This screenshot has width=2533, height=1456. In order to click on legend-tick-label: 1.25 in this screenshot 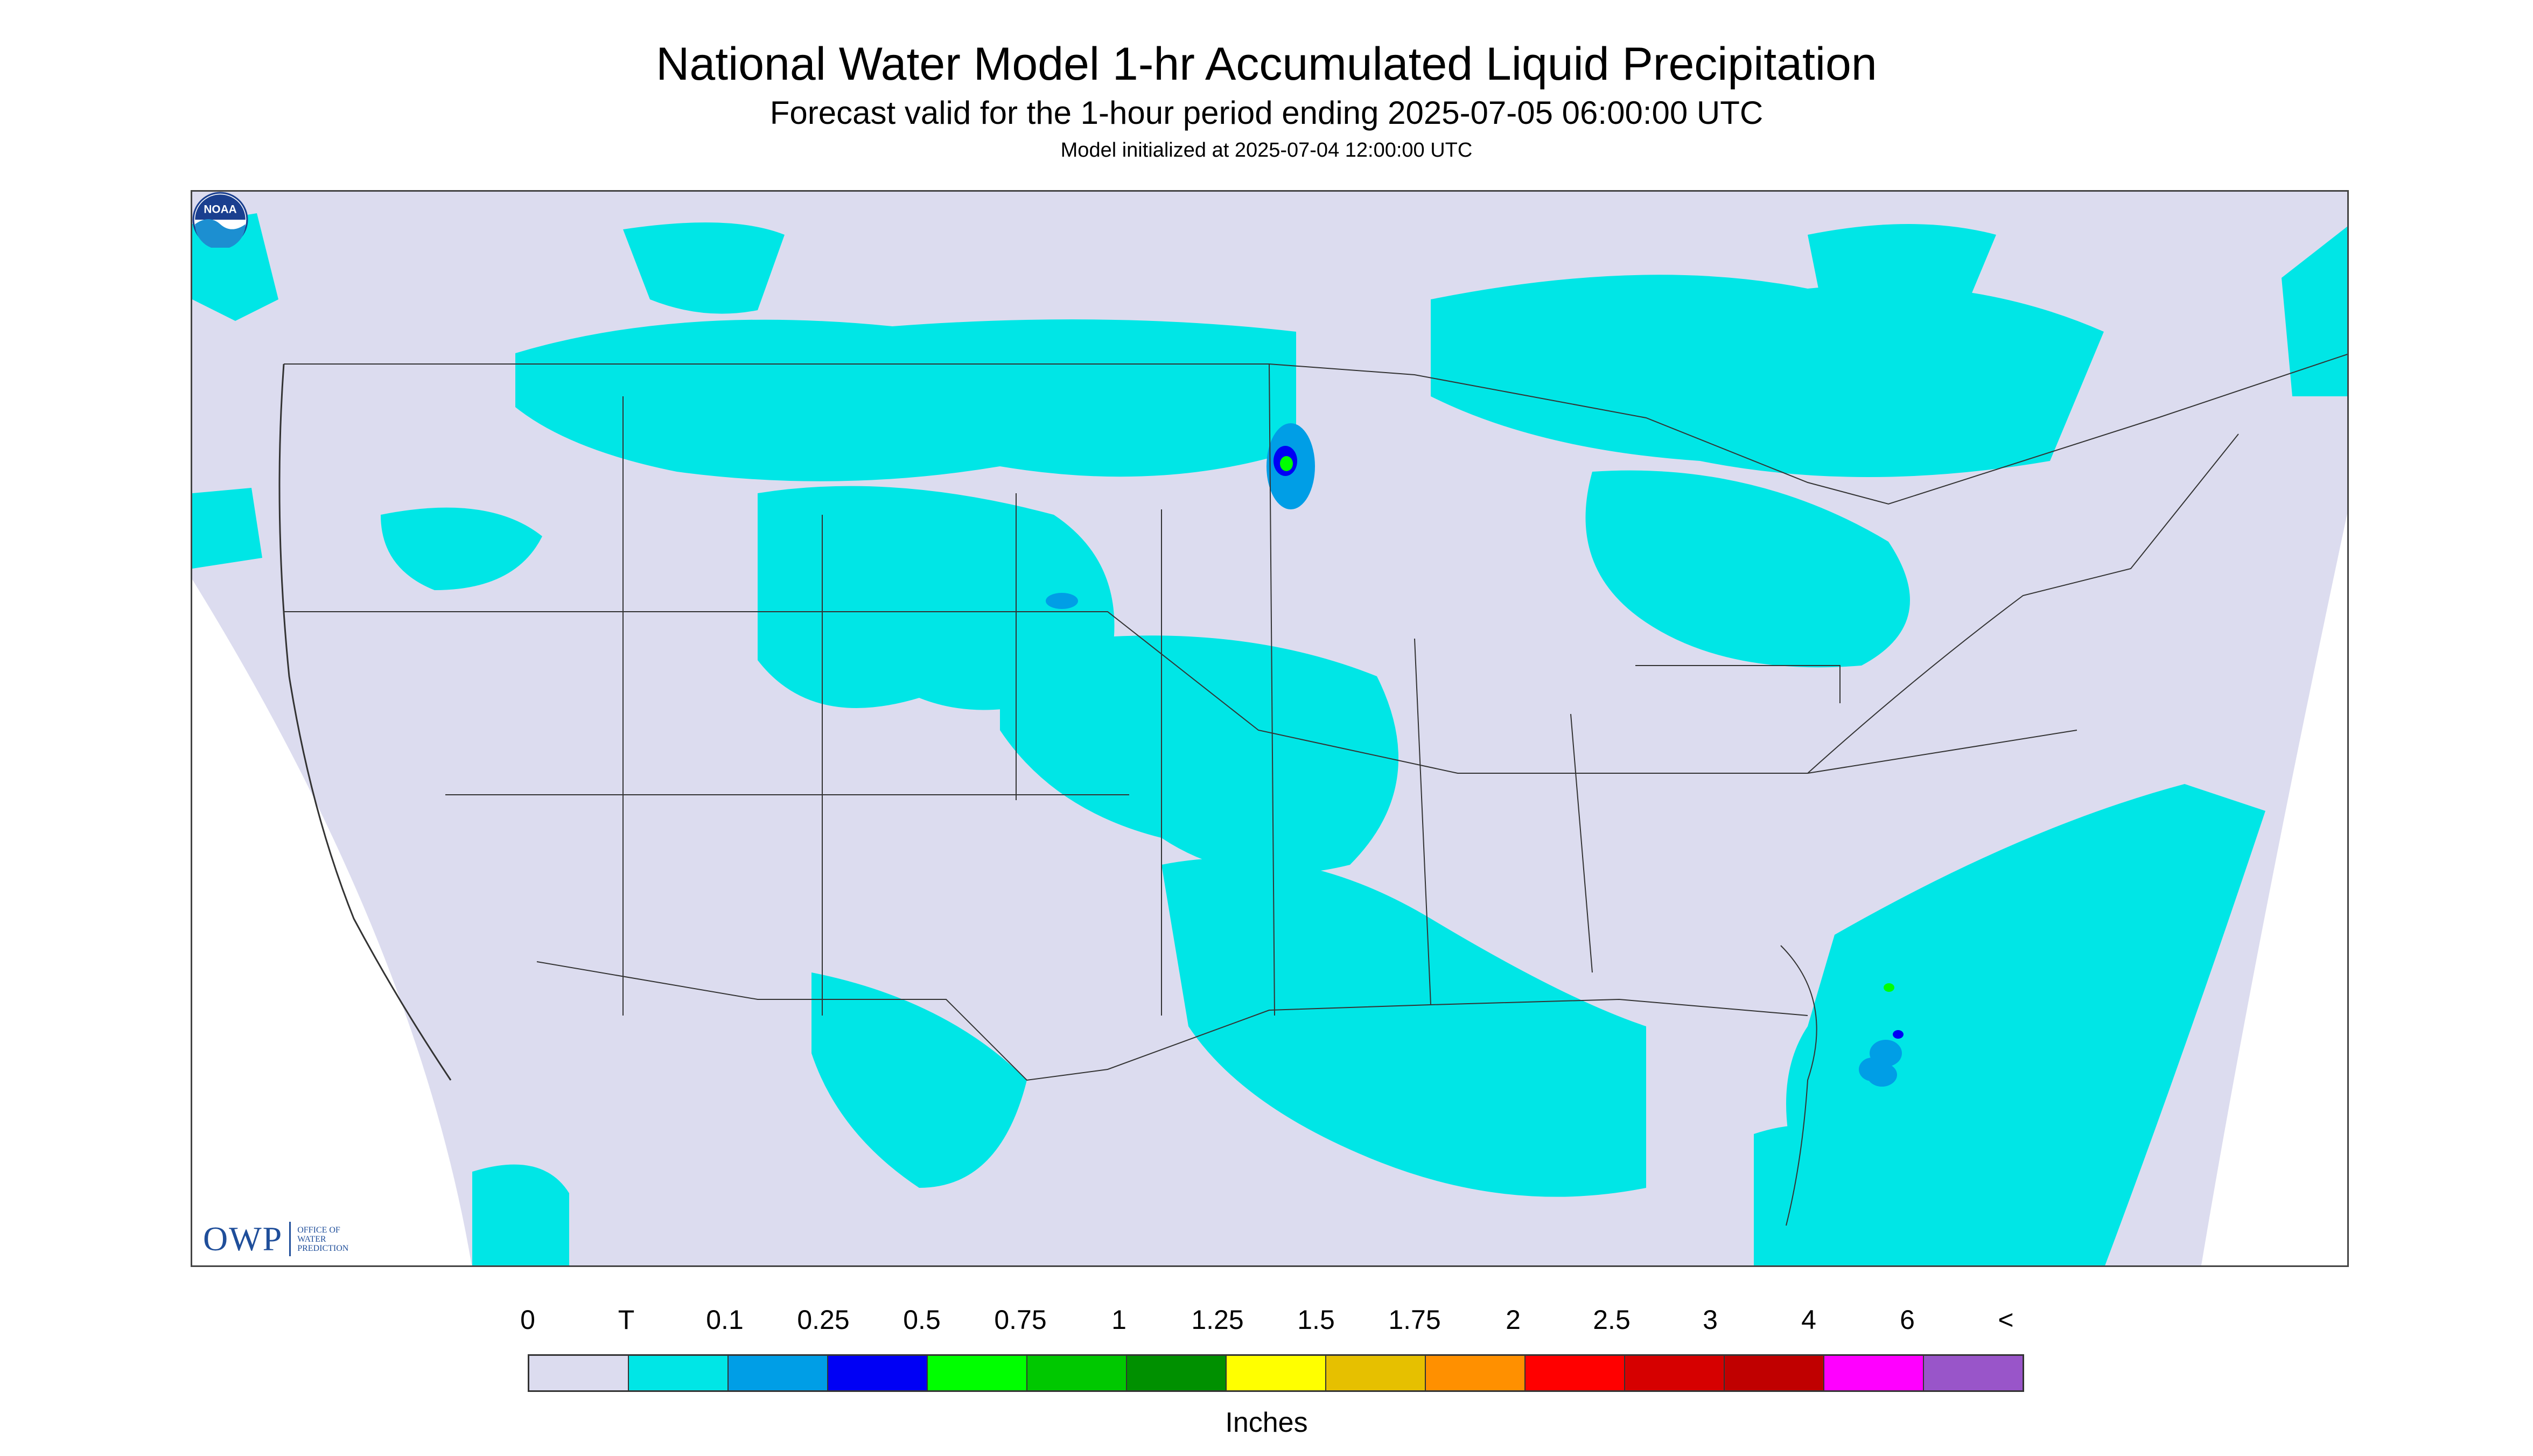, I will do `click(1217, 1320)`.